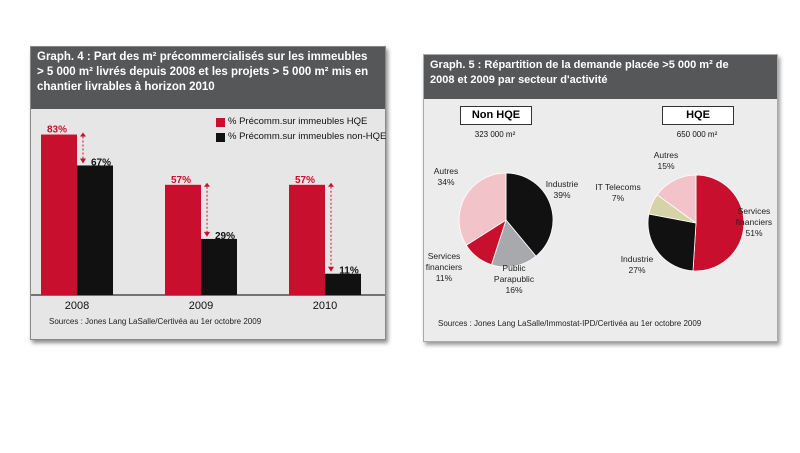 The image size is (800, 453). Describe the element at coordinates (495, 134) in the screenshot. I see `pie-total-non-hqe: 323 000 m²` at that location.